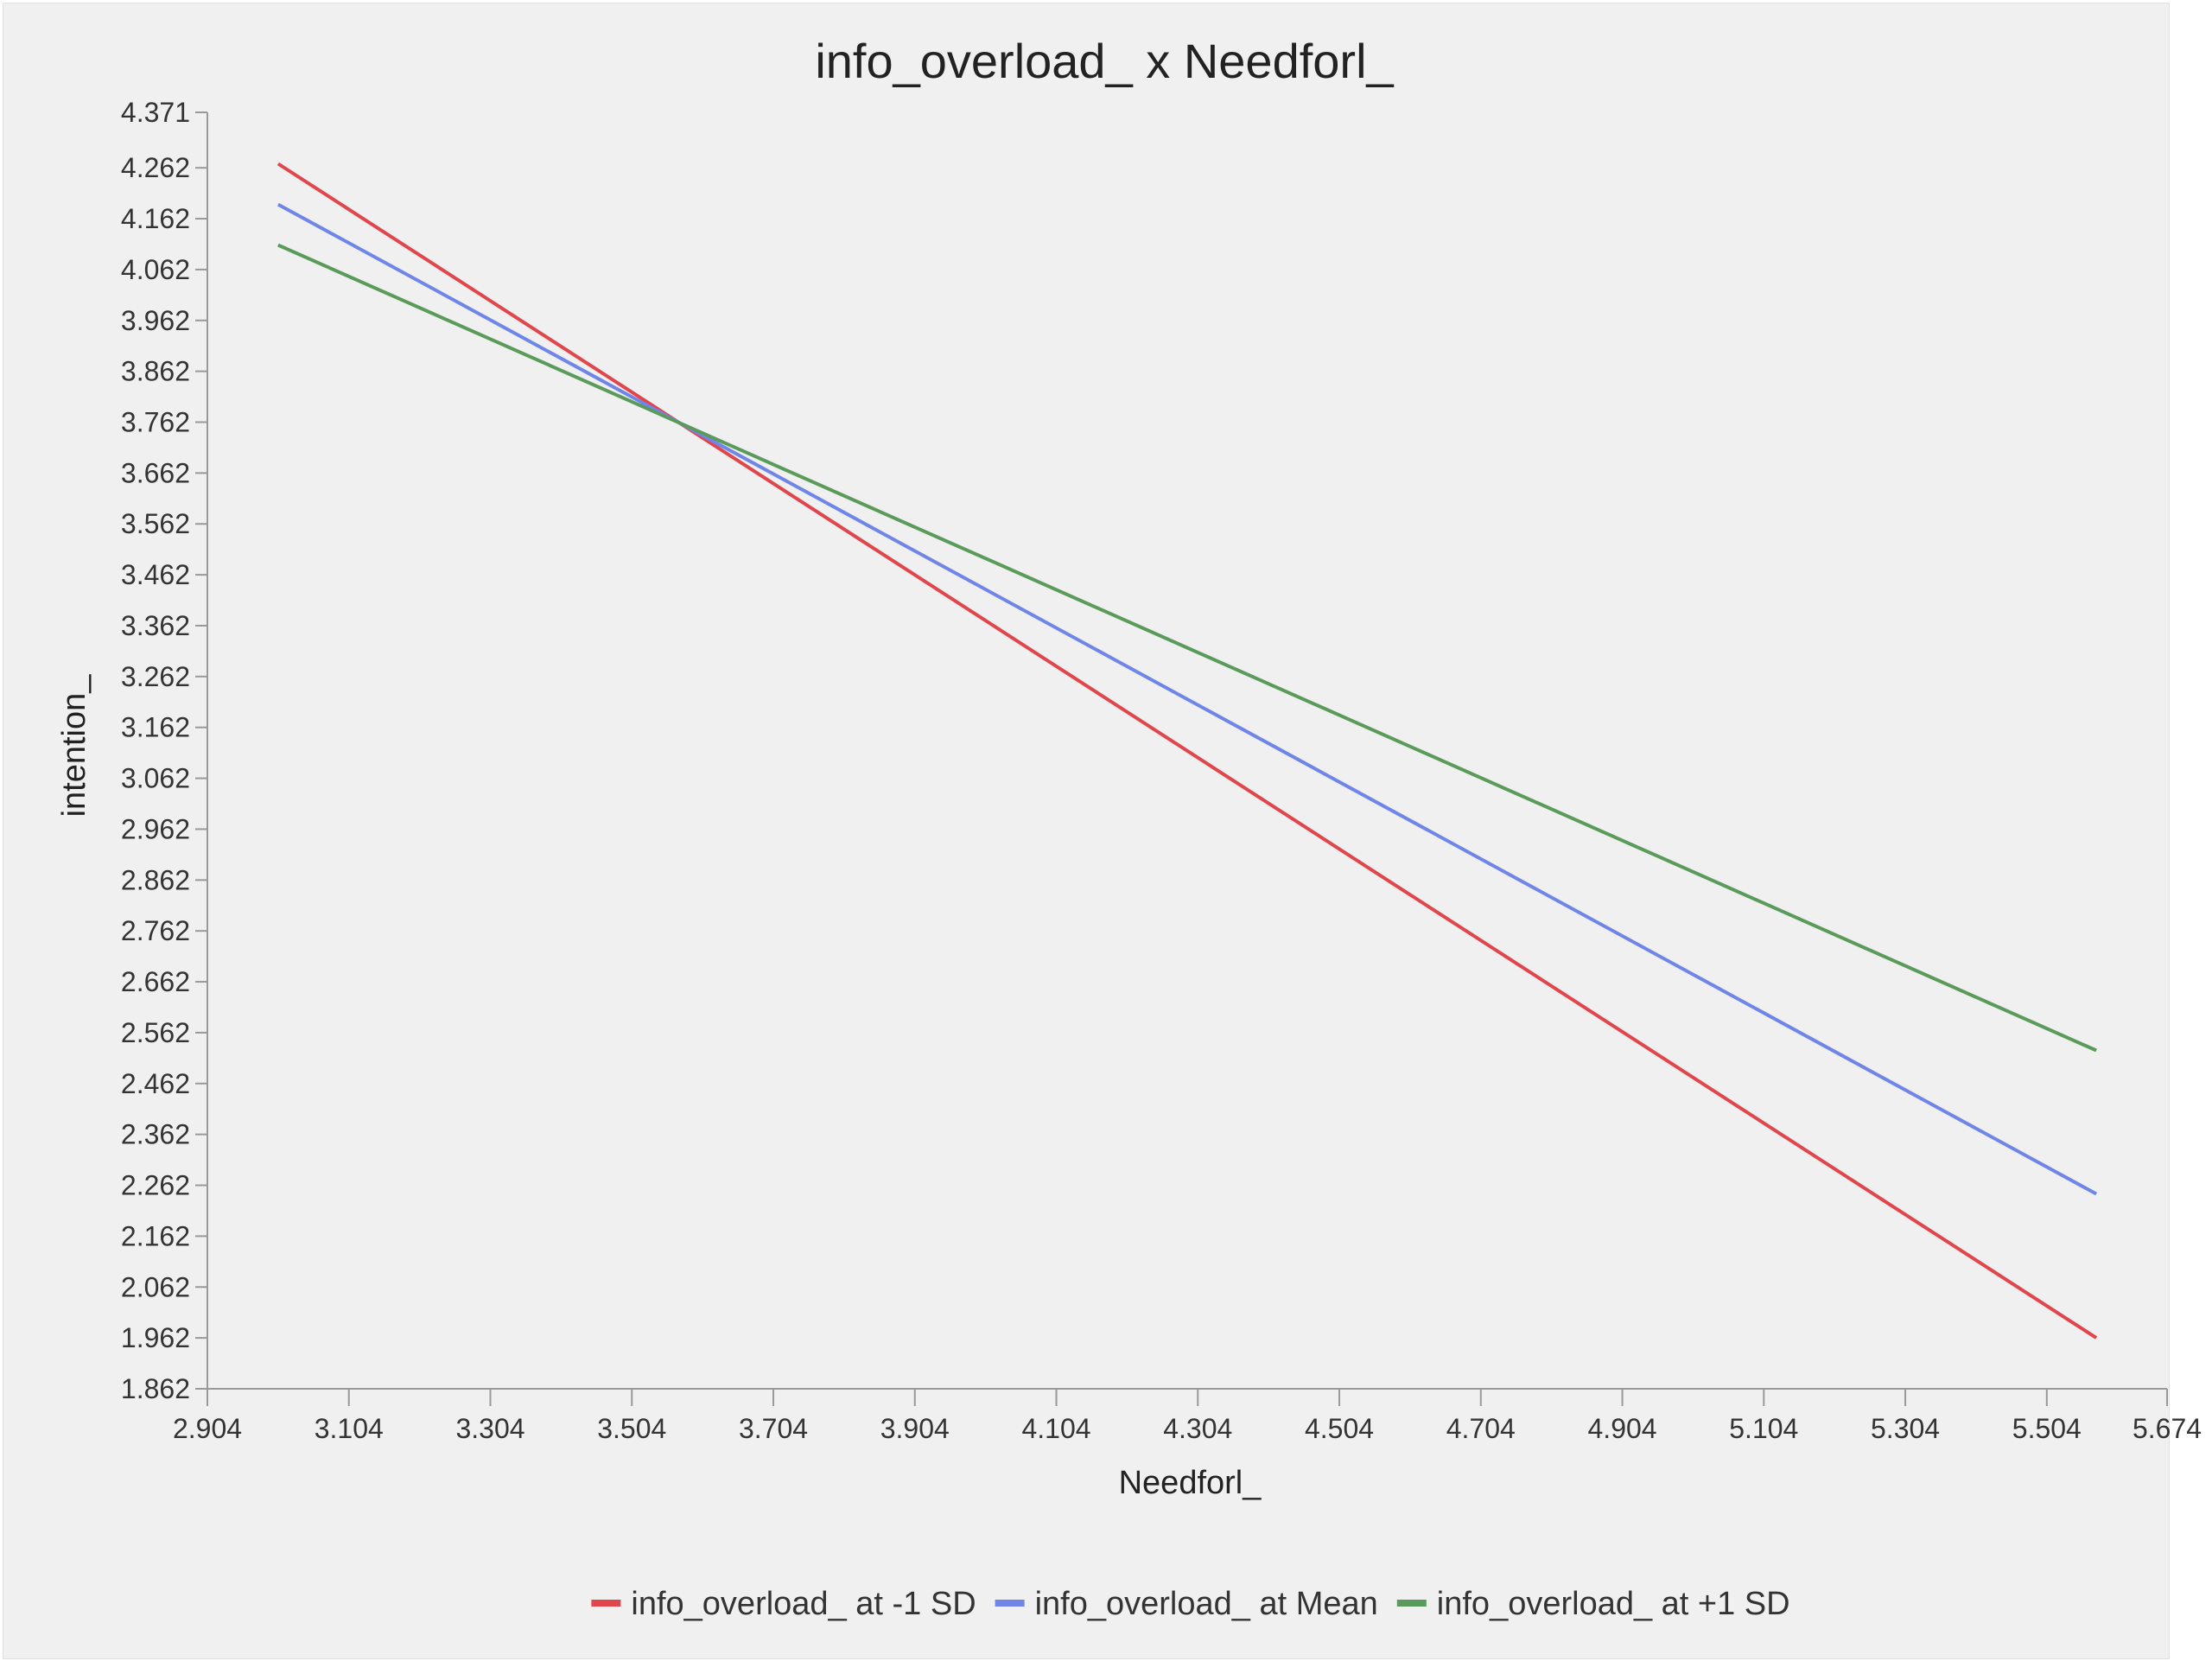 This screenshot has height=1661, width=2212. I want to click on y-tick-label: 3.562, so click(155, 523).